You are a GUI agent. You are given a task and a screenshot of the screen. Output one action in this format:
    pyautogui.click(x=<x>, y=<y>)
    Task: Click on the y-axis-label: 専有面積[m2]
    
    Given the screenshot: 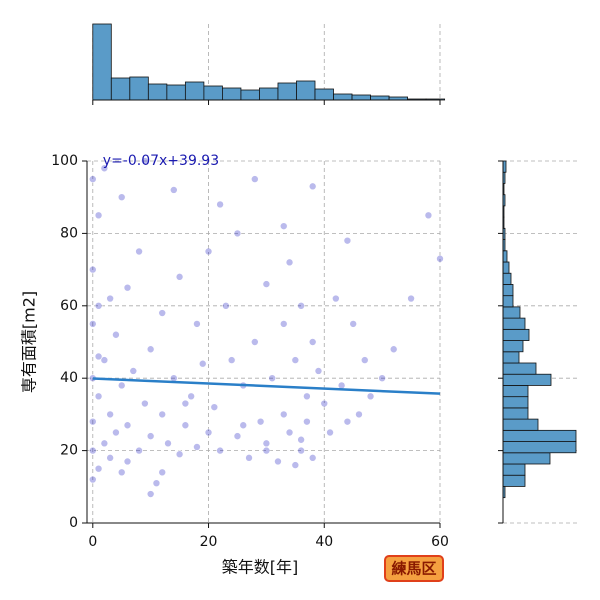 What is the action you would take?
    pyautogui.click(x=29, y=342)
    